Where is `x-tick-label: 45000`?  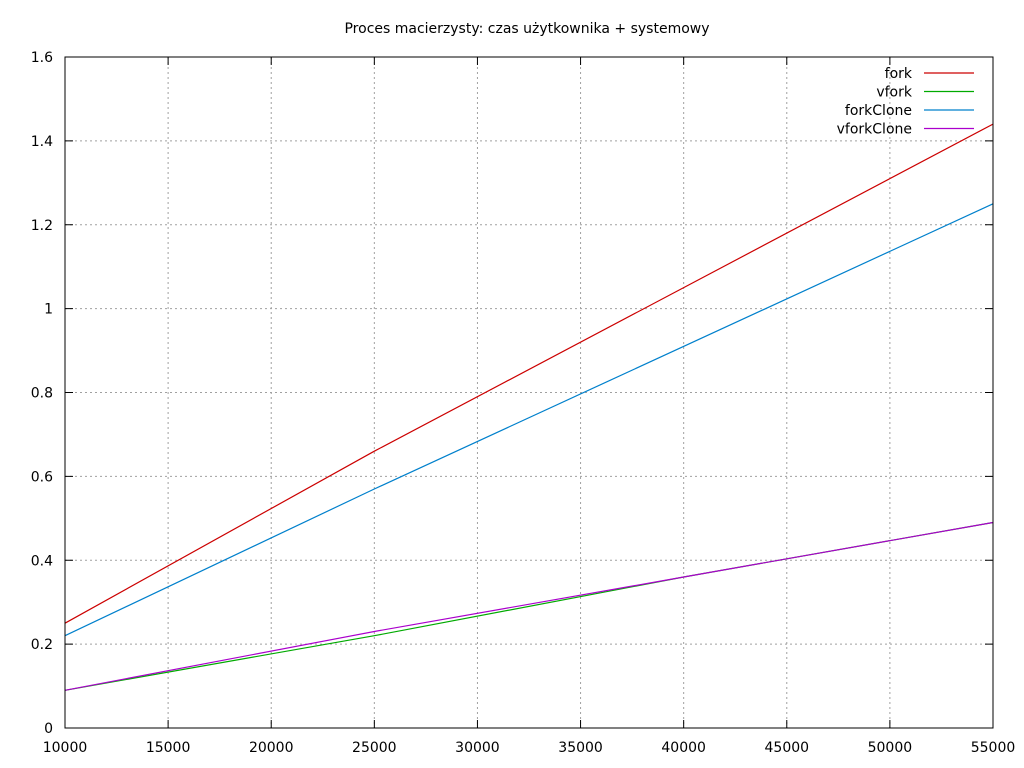 x-tick-label: 45000 is located at coordinates (787, 748).